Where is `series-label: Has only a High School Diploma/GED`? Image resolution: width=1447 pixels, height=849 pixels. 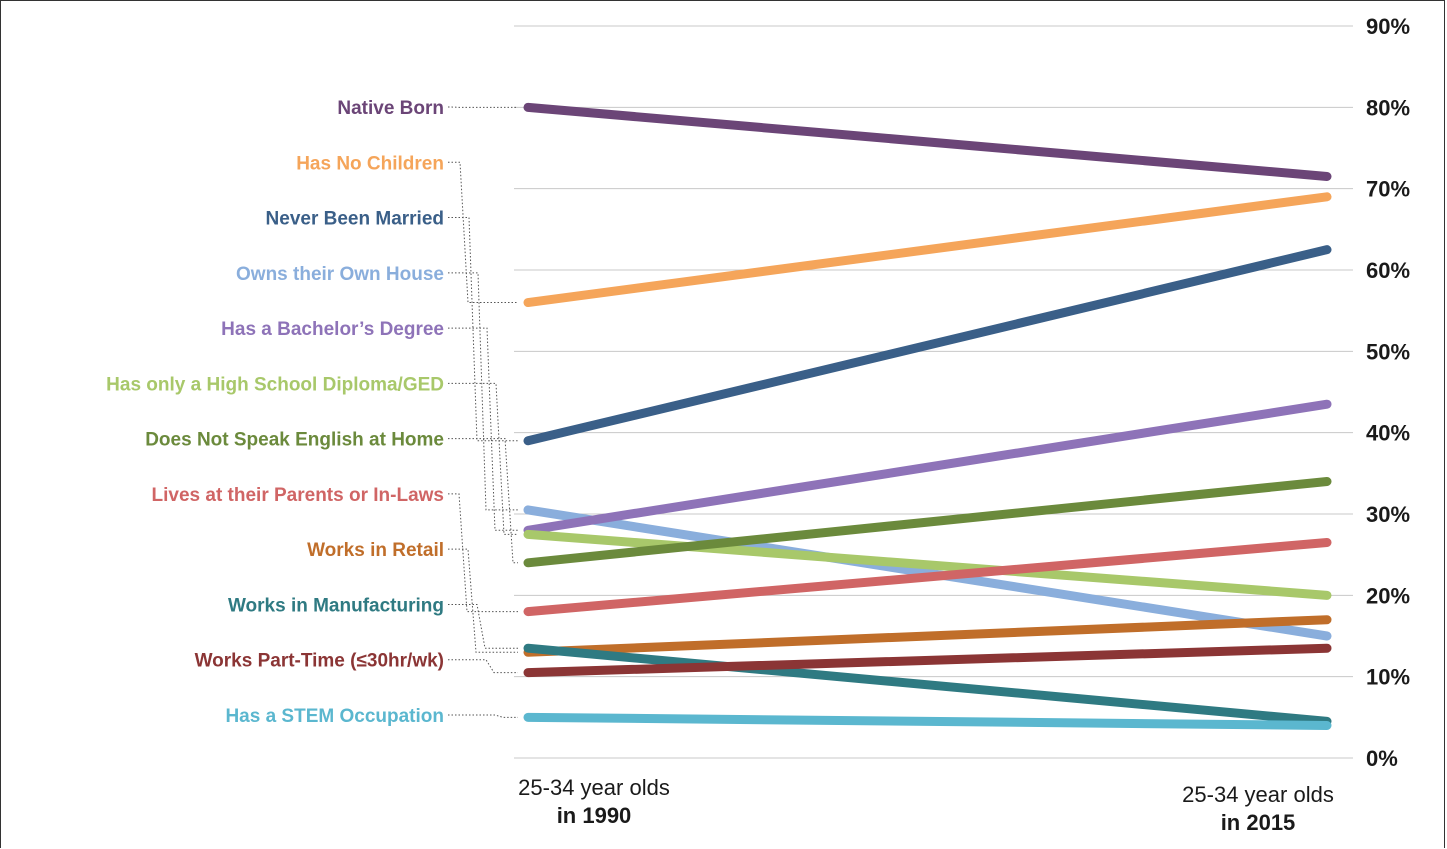 series-label: Has only a High School Diploma/GED is located at coordinates (275, 384).